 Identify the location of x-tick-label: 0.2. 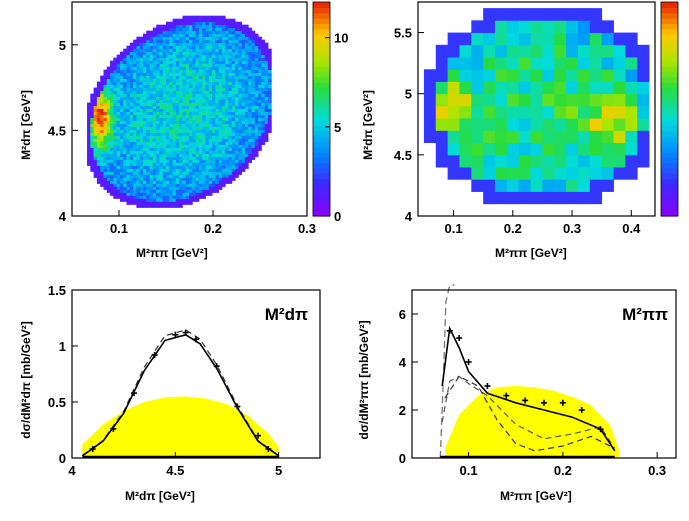
(513, 228).